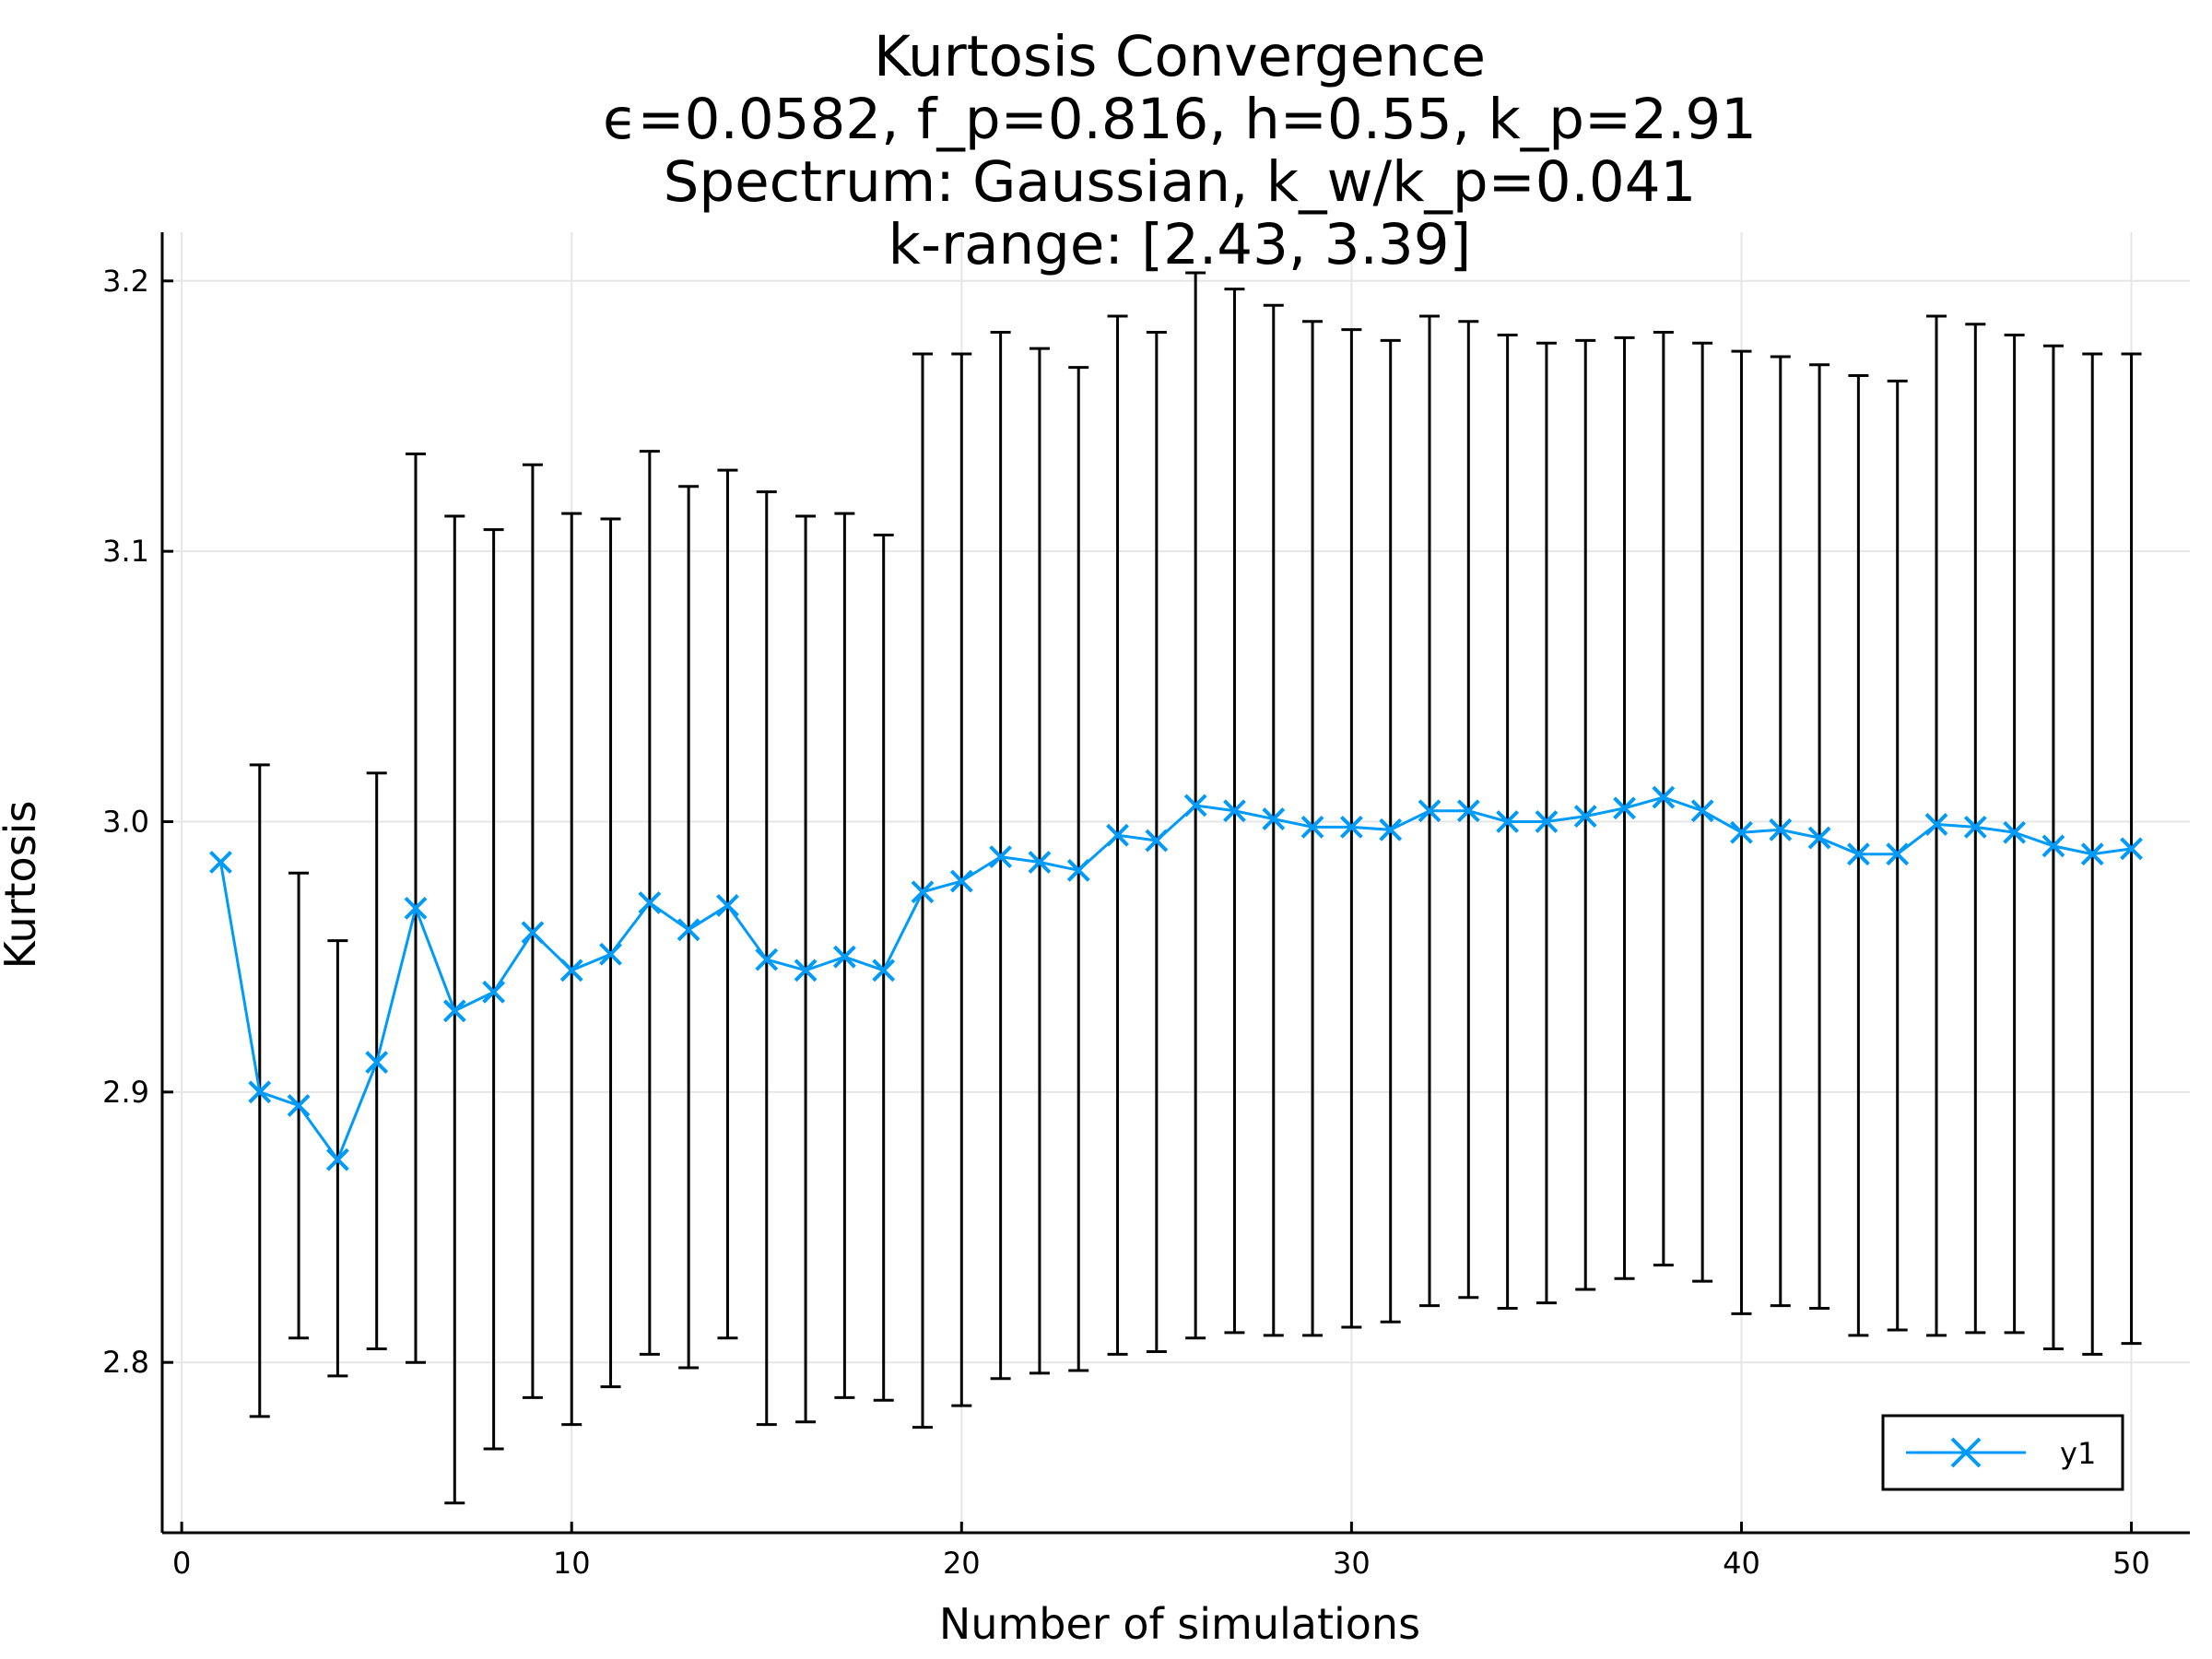 This screenshot has height=1659, width=2212. I want to click on legend-marker-y1, so click(1966, 1452).